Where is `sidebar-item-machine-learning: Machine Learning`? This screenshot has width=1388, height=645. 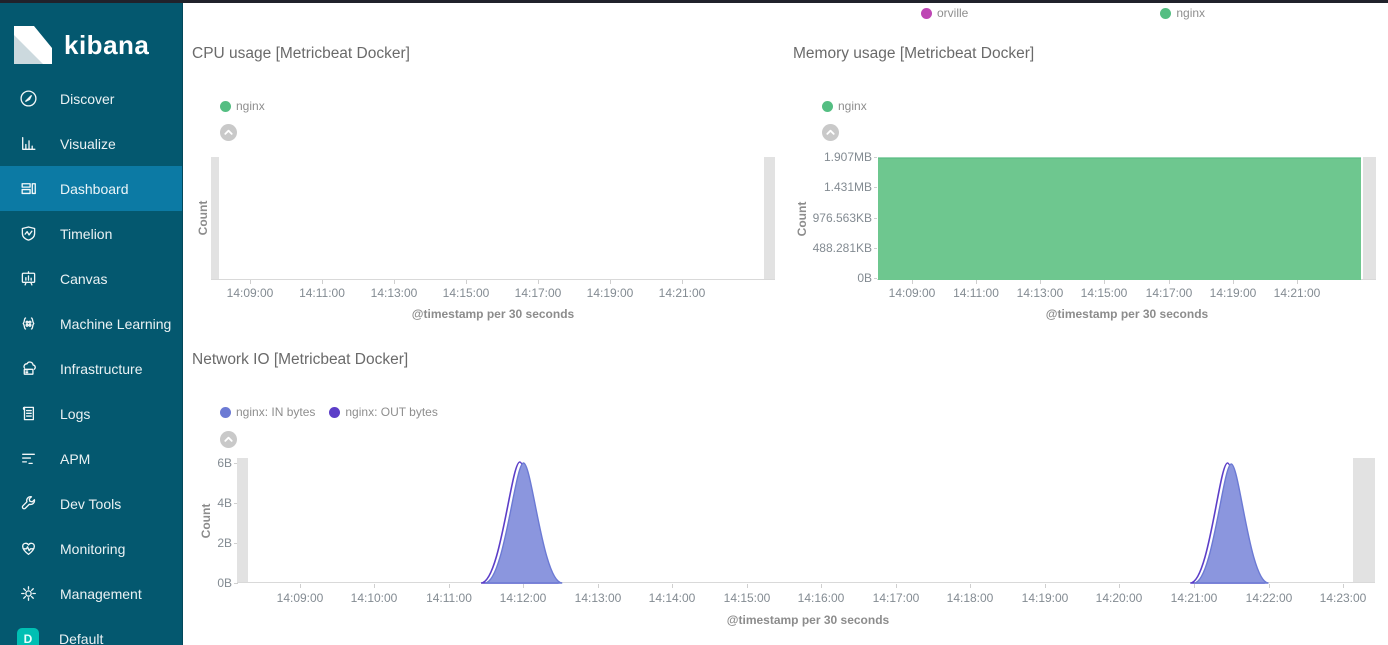
sidebar-item-machine-learning: Machine Learning is located at coordinates (91, 323).